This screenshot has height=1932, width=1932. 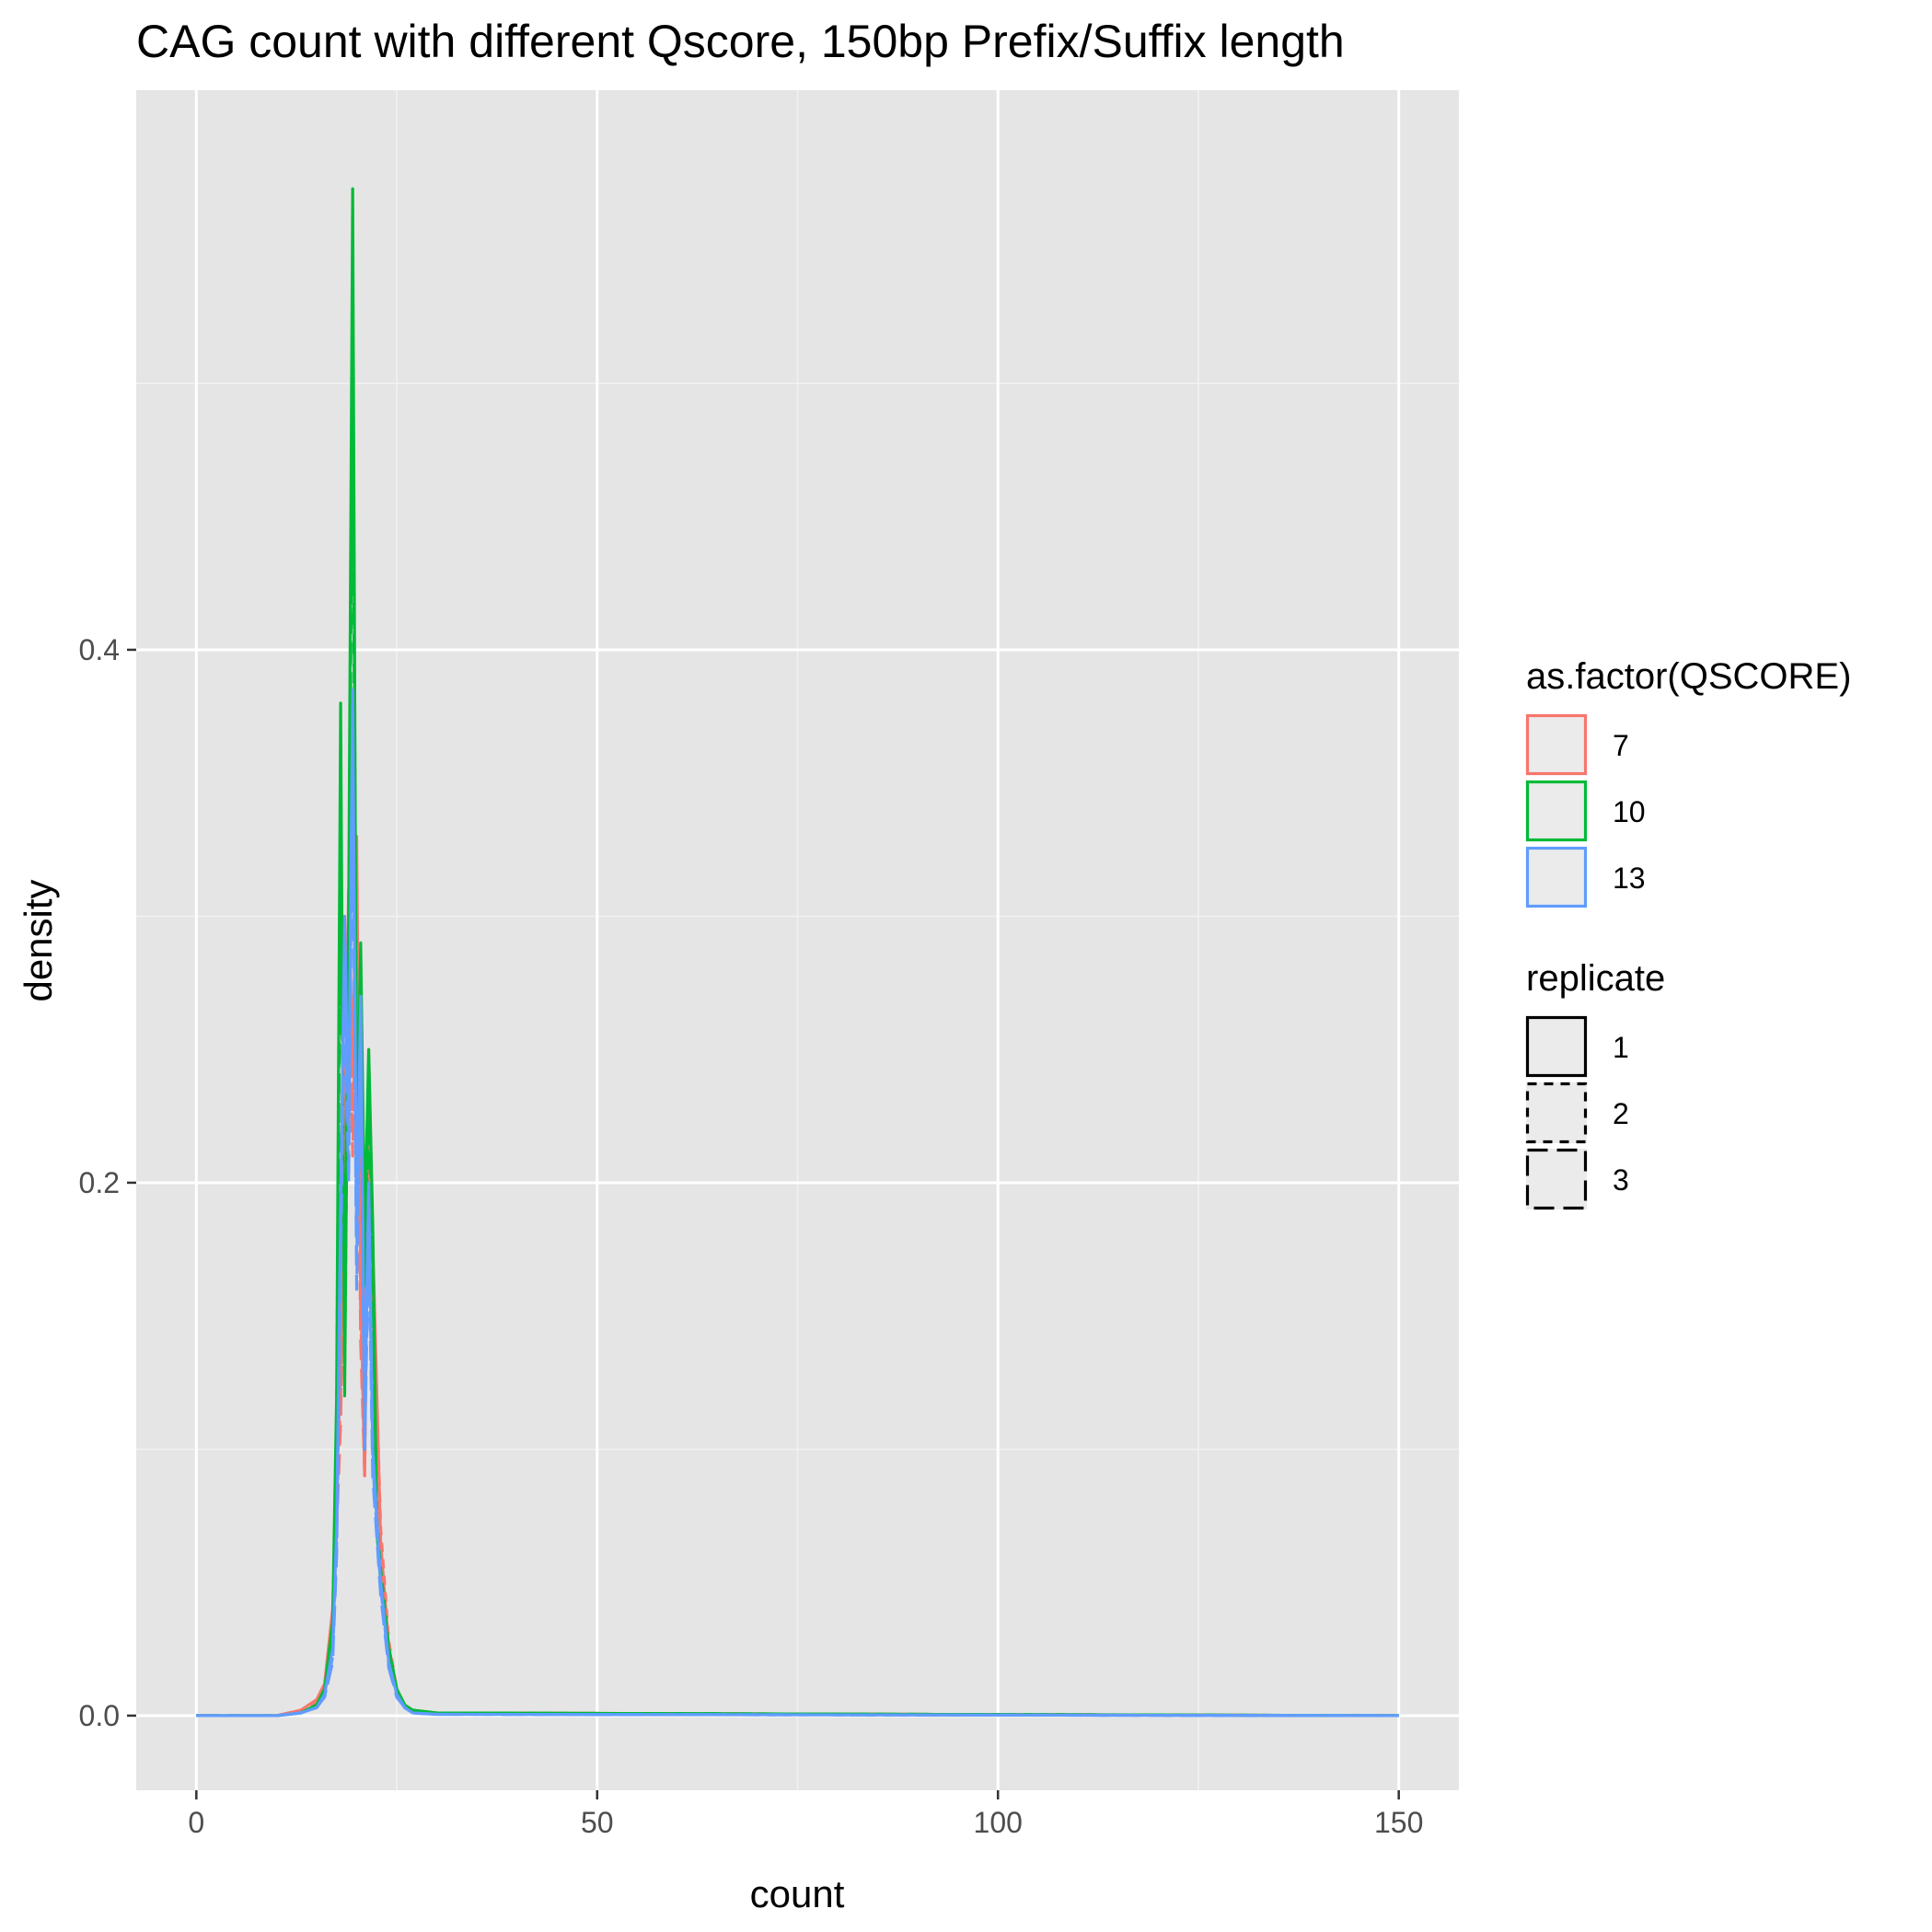 I want to click on legend-entry-label: 2, so click(x=1621, y=1114).